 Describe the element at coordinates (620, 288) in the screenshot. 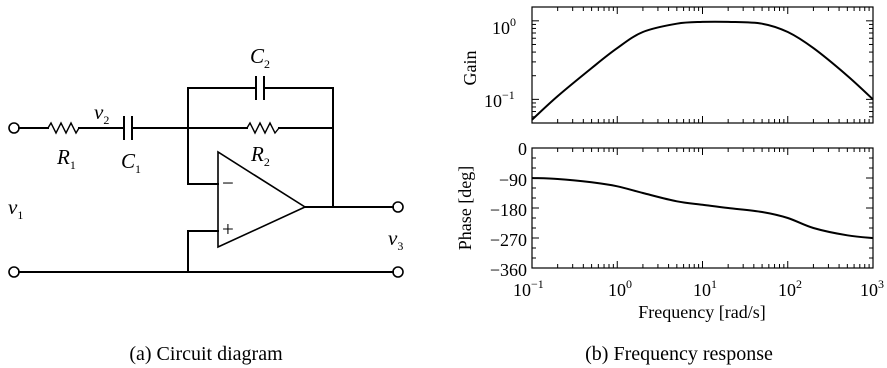

I see `x-tick-label-1e0: 10⁰` at that location.